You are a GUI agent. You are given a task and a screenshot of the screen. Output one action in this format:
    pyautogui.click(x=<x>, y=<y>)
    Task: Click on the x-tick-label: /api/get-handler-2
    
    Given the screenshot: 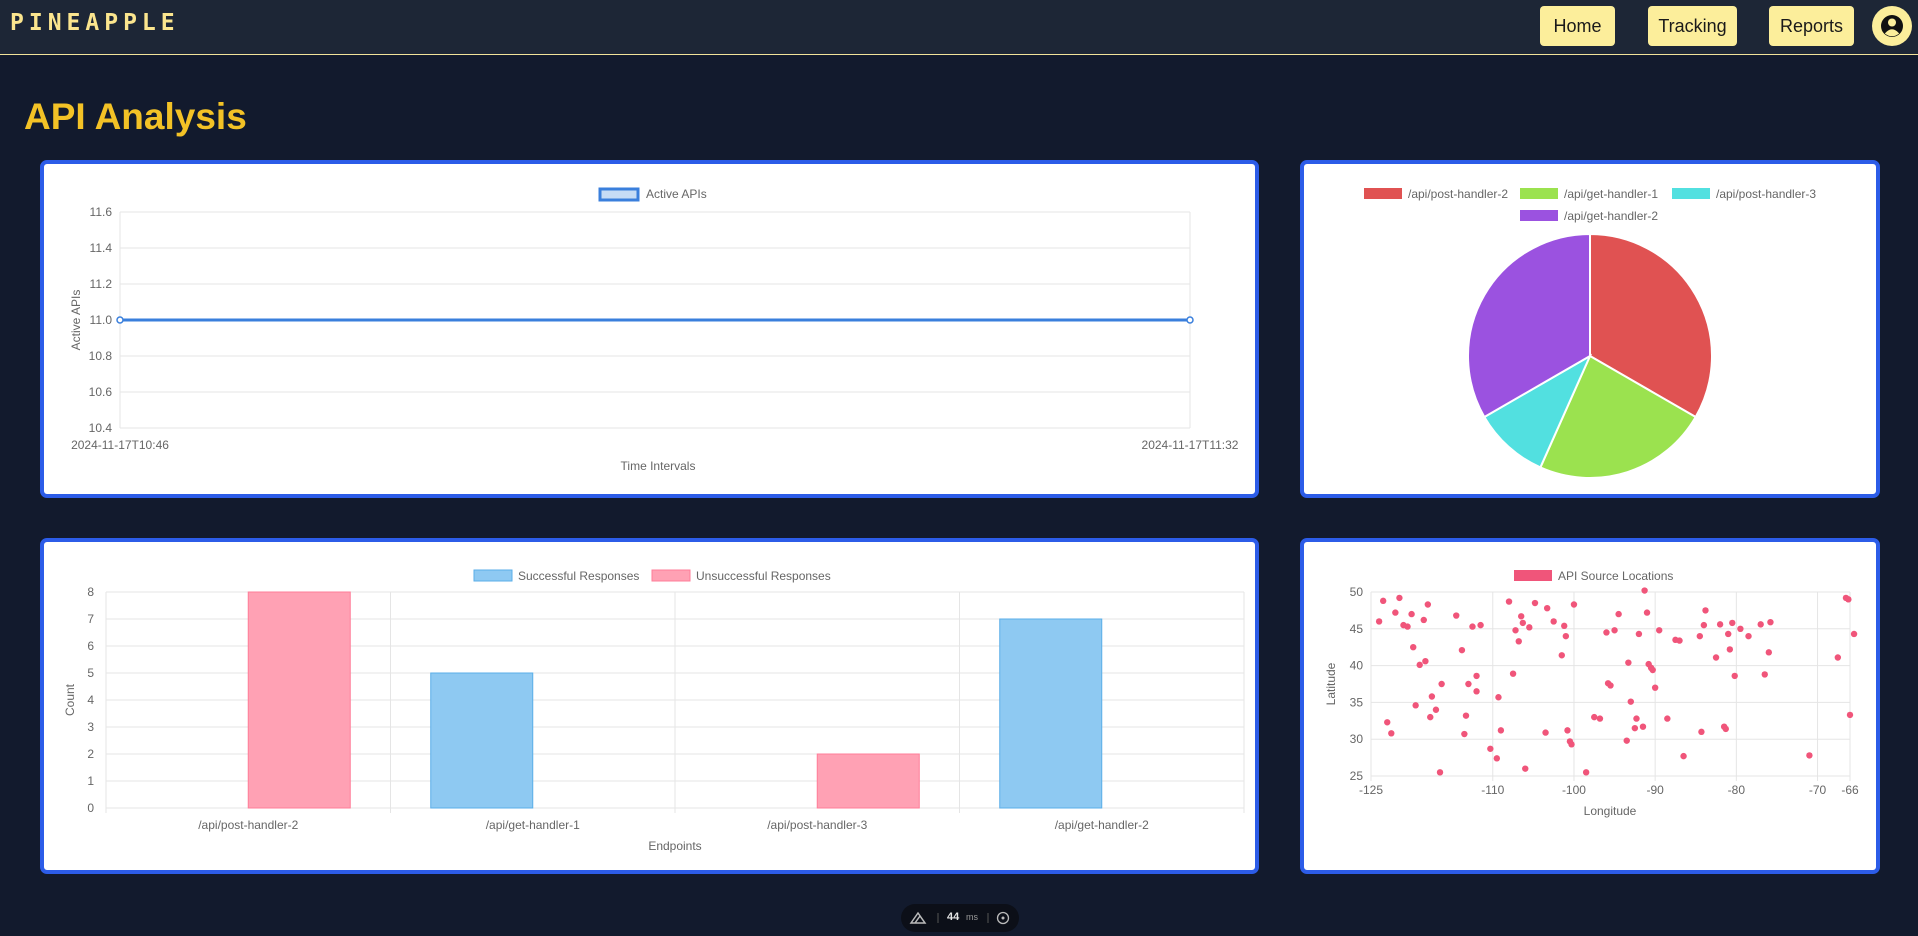 What is the action you would take?
    pyautogui.click(x=1102, y=825)
    